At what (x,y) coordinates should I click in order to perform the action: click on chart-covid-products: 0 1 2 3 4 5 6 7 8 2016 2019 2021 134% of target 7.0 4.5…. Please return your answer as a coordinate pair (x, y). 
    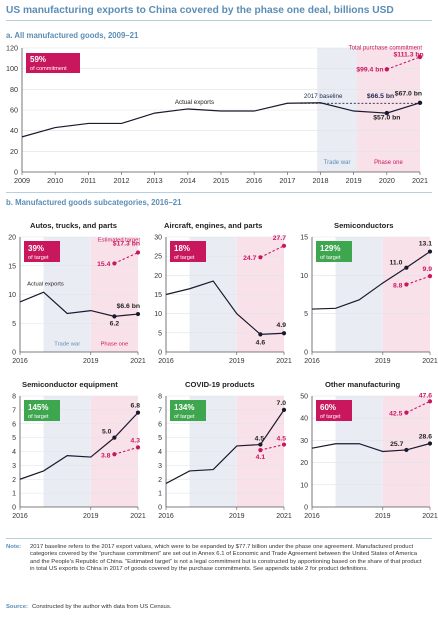
    Looking at the image, I should click on (225, 457).